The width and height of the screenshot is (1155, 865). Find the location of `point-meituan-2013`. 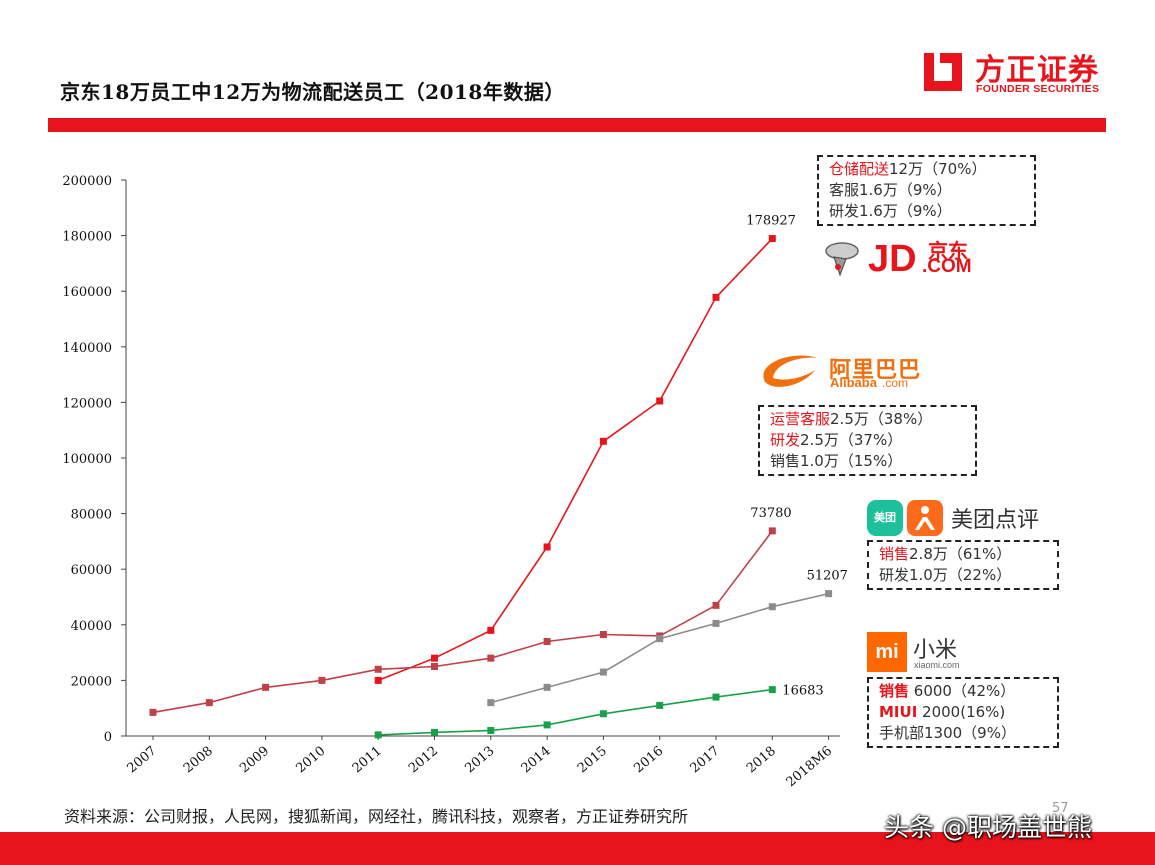

point-meituan-2013 is located at coordinates (491, 703).